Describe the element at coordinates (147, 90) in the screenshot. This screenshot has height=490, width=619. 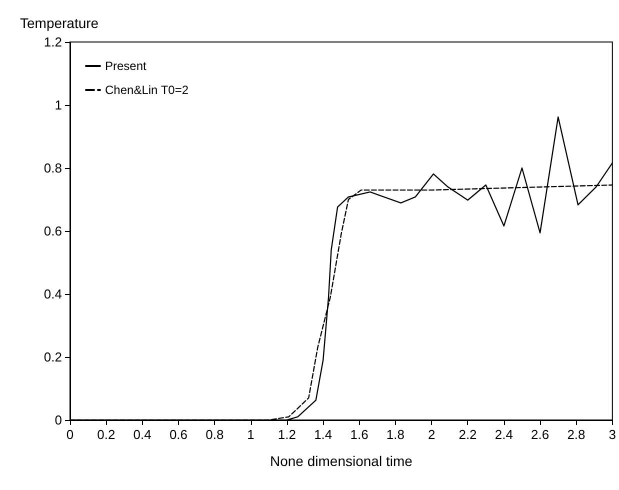
I see `legend-label: Chen&Lin T0=2` at that location.